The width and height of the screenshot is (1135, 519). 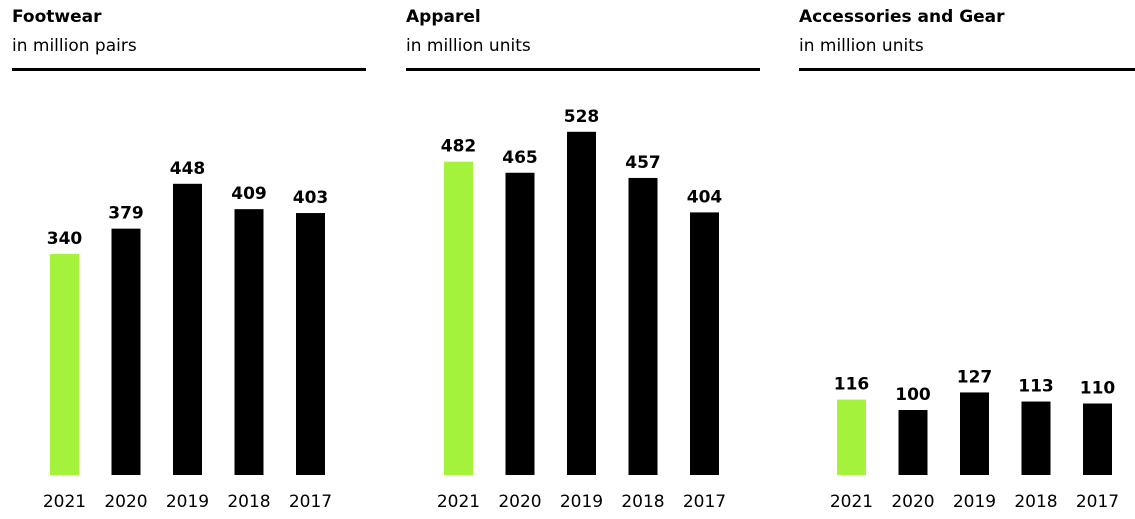 I want to click on bar-chart: 116 2021 100 2020 127 2019 113 2018 110 2017, so click(x=974, y=439).